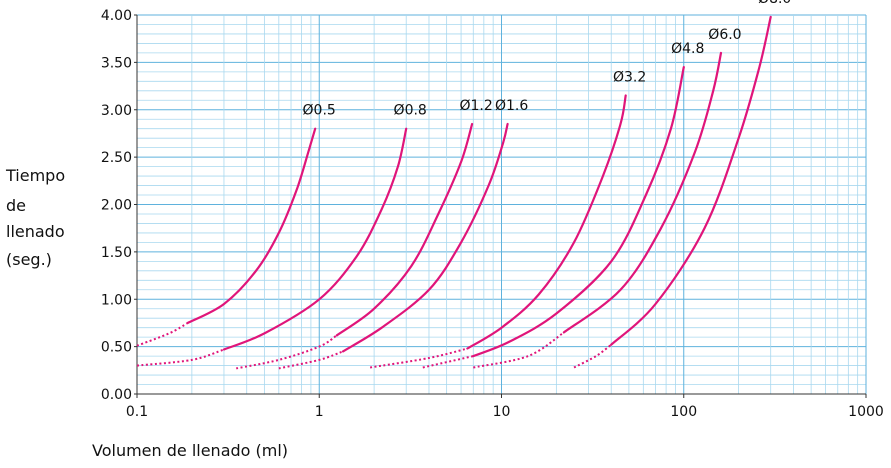 This screenshot has height=468, width=891. Describe the element at coordinates (137, 412) in the screenshot. I see `x-tick-label: 0.1` at that location.